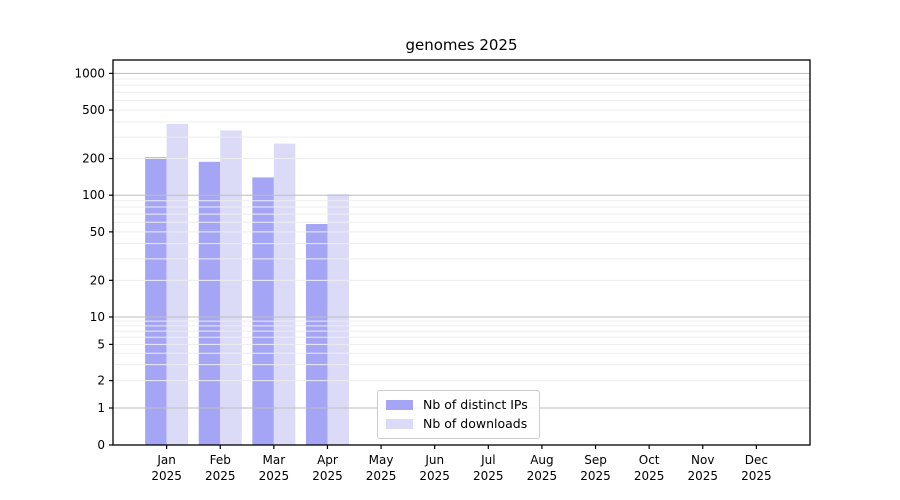 Image resolution: width=900 pixels, height=500 pixels. I want to click on x-tick-label-month: Jan, so click(166, 460).